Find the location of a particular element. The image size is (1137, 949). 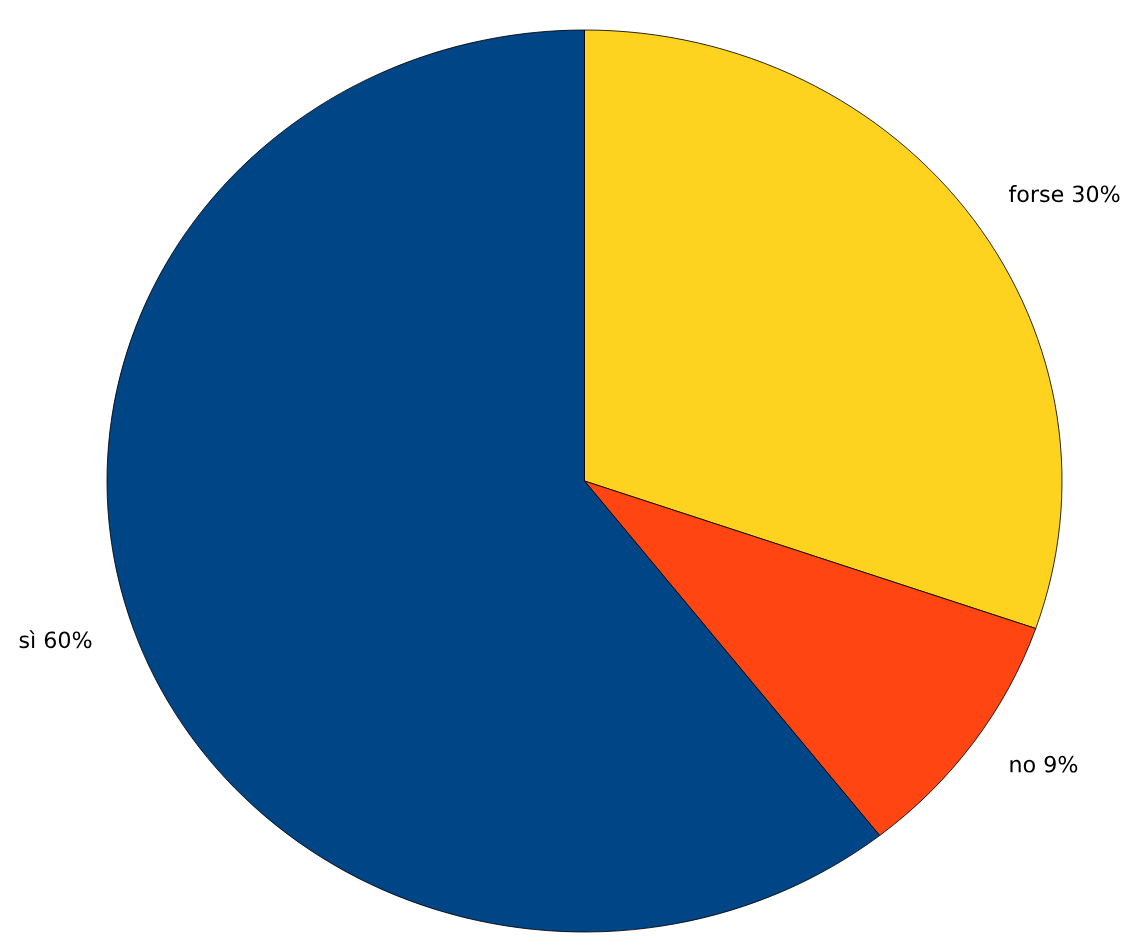

slice-label: forse 30% is located at coordinates (1064, 194).